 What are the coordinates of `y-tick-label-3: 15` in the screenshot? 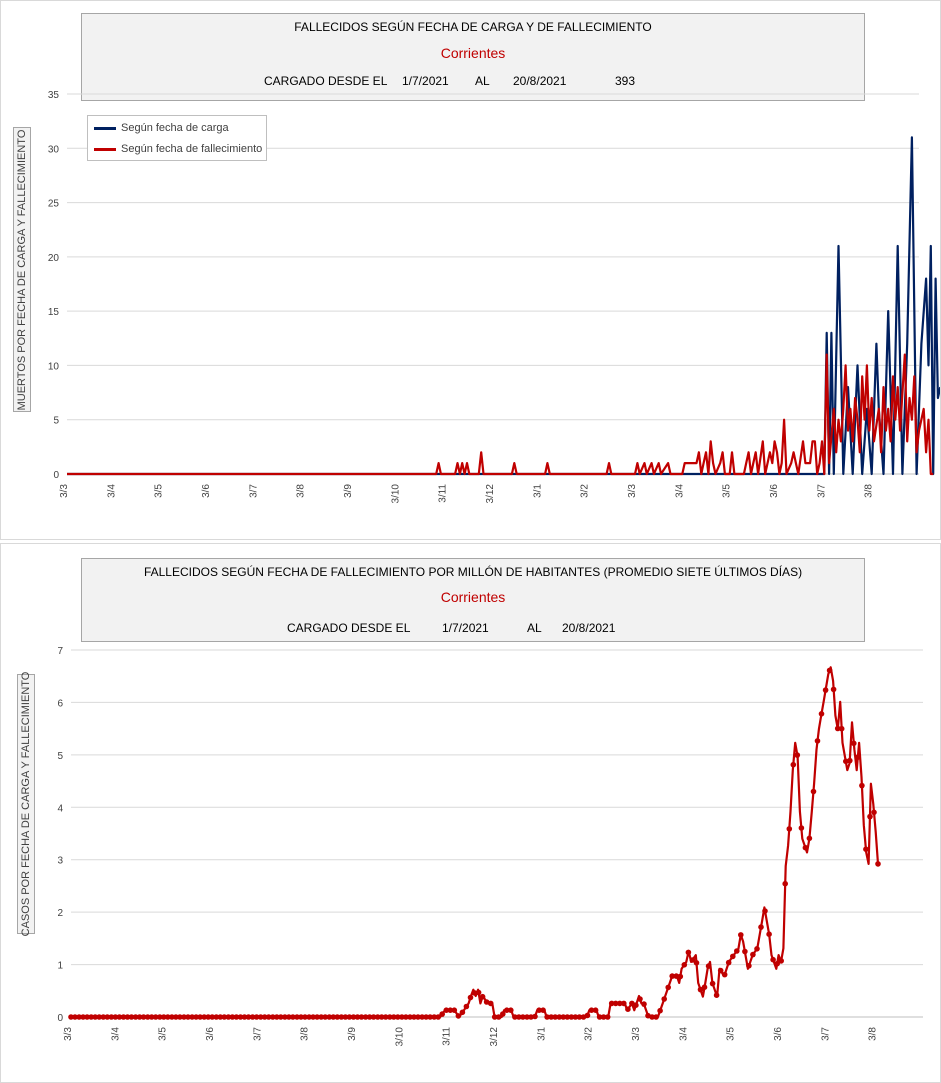 It's located at (54, 312).